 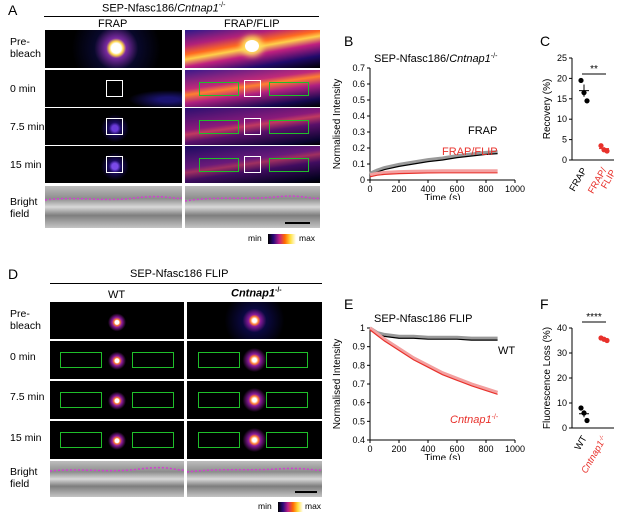 I want to click on panel-d-scale-max: max, so click(x=313, y=506).